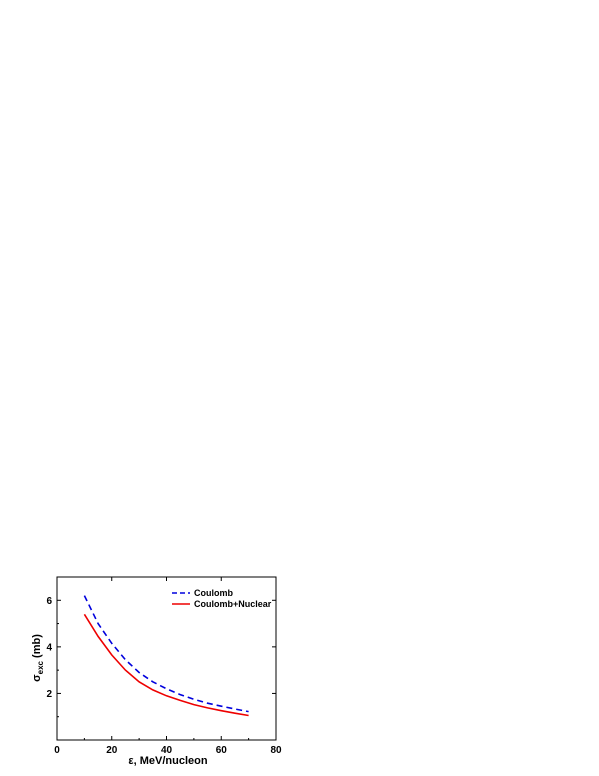 The image size is (599, 776). I want to click on y-tick-label: 6, so click(49, 601).